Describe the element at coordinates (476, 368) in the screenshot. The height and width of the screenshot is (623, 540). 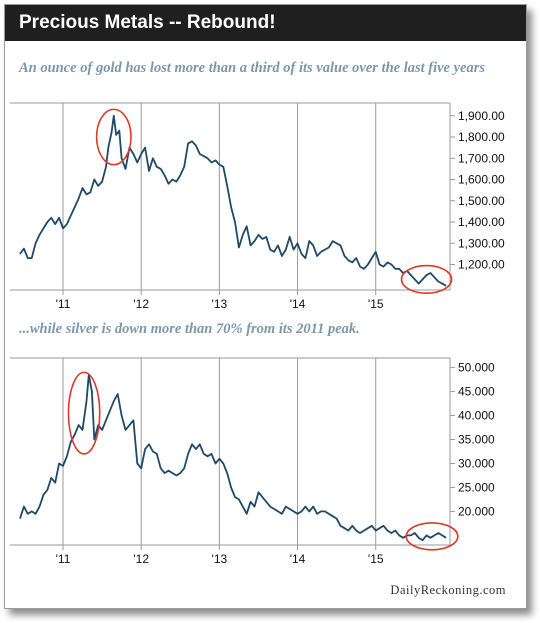
I see `silver-y-tick-label: 50.000` at that location.